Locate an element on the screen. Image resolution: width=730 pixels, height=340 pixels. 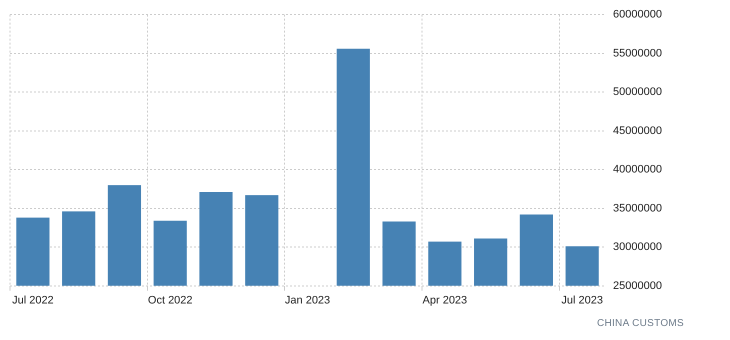
y-tick-label: 40000000 is located at coordinates (637, 170).